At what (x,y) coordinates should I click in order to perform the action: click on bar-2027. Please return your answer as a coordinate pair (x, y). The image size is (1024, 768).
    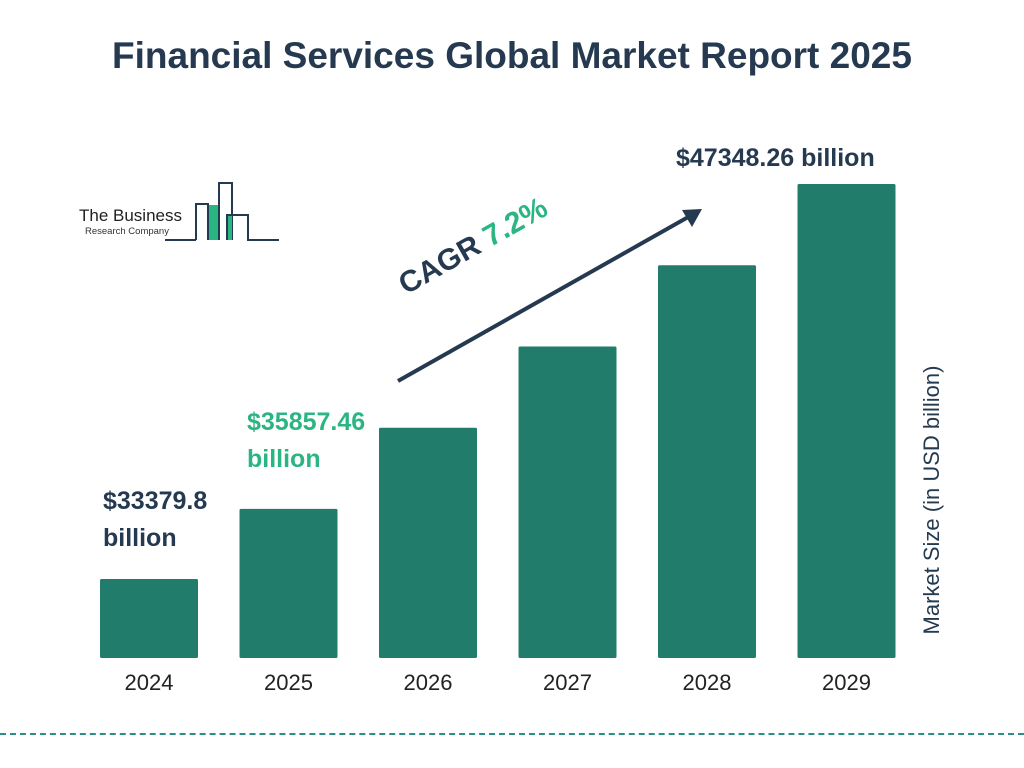
    Looking at the image, I should click on (567, 502).